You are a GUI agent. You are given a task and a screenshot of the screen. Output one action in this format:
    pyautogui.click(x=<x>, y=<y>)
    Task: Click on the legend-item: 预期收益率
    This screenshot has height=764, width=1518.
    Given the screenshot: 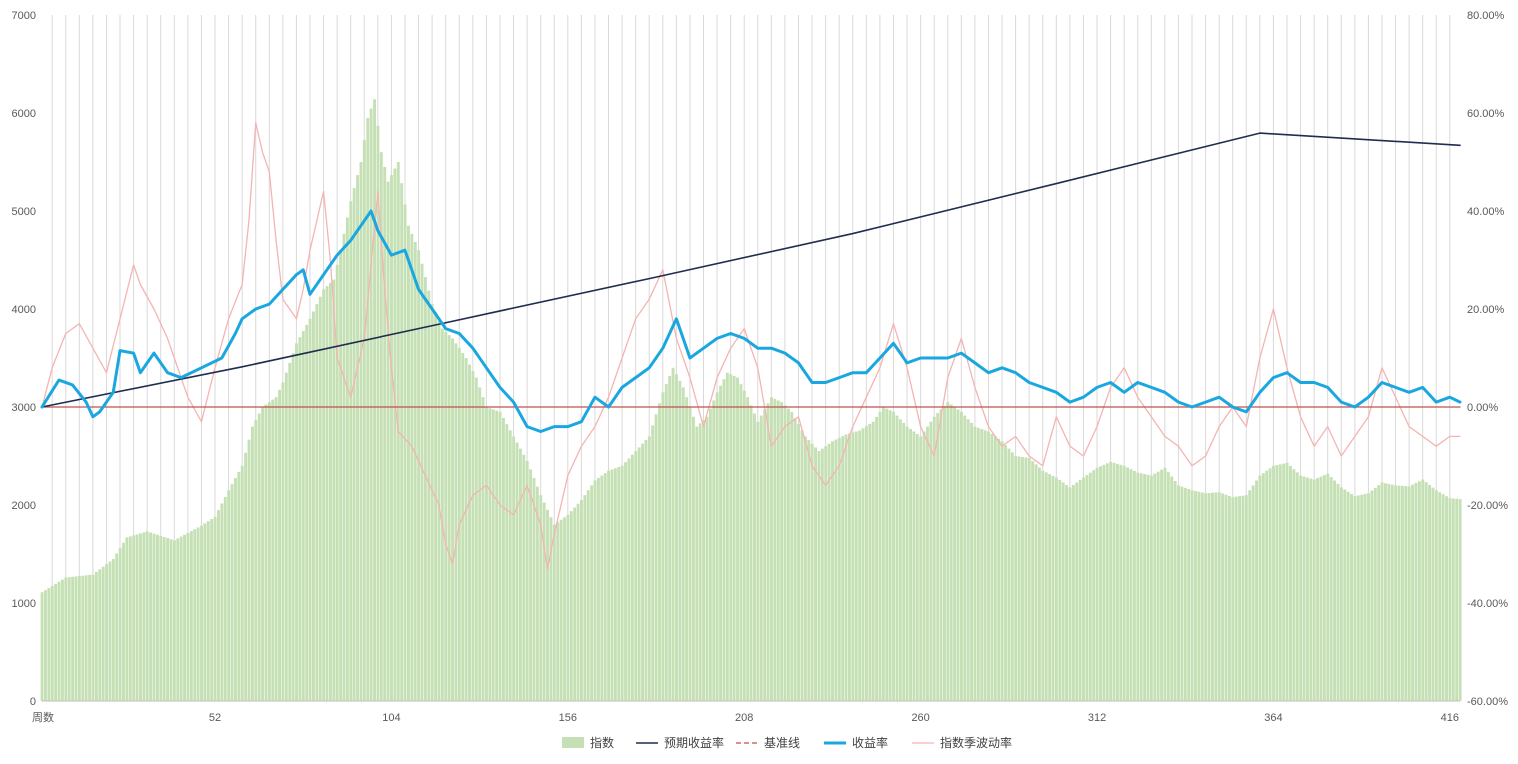 What is the action you would take?
    pyautogui.click(x=680, y=742)
    